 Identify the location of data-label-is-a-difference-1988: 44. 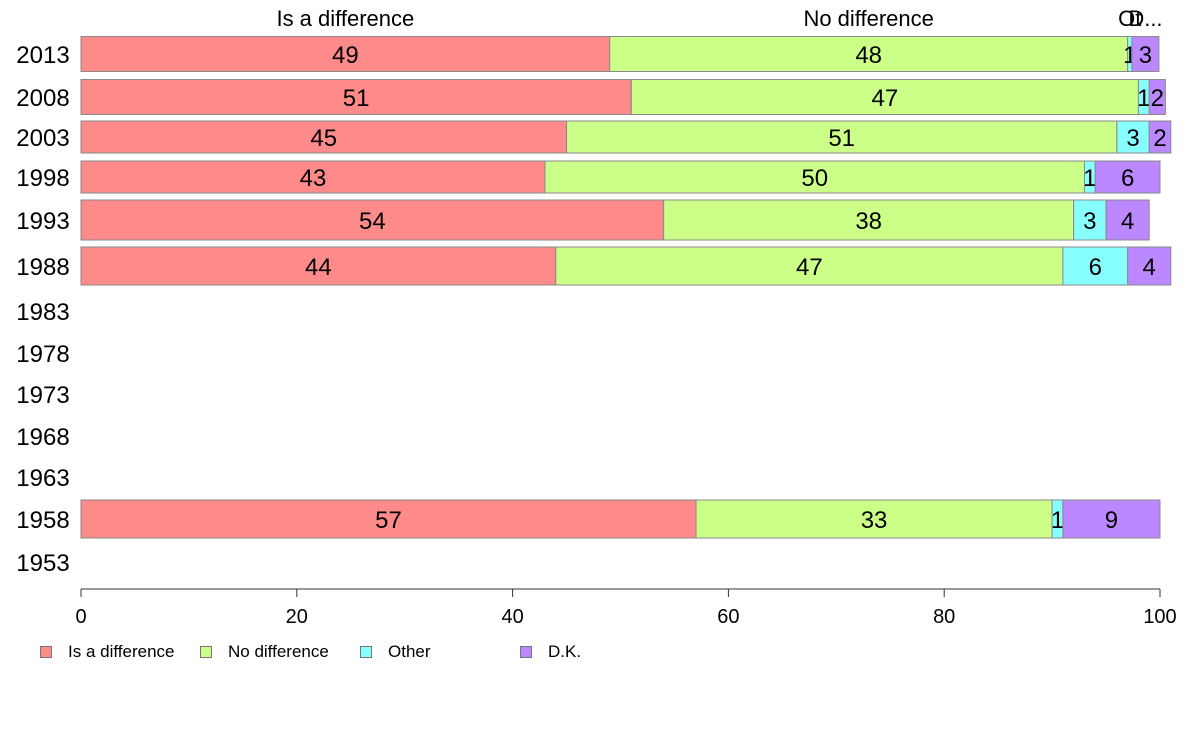
(318, 267).